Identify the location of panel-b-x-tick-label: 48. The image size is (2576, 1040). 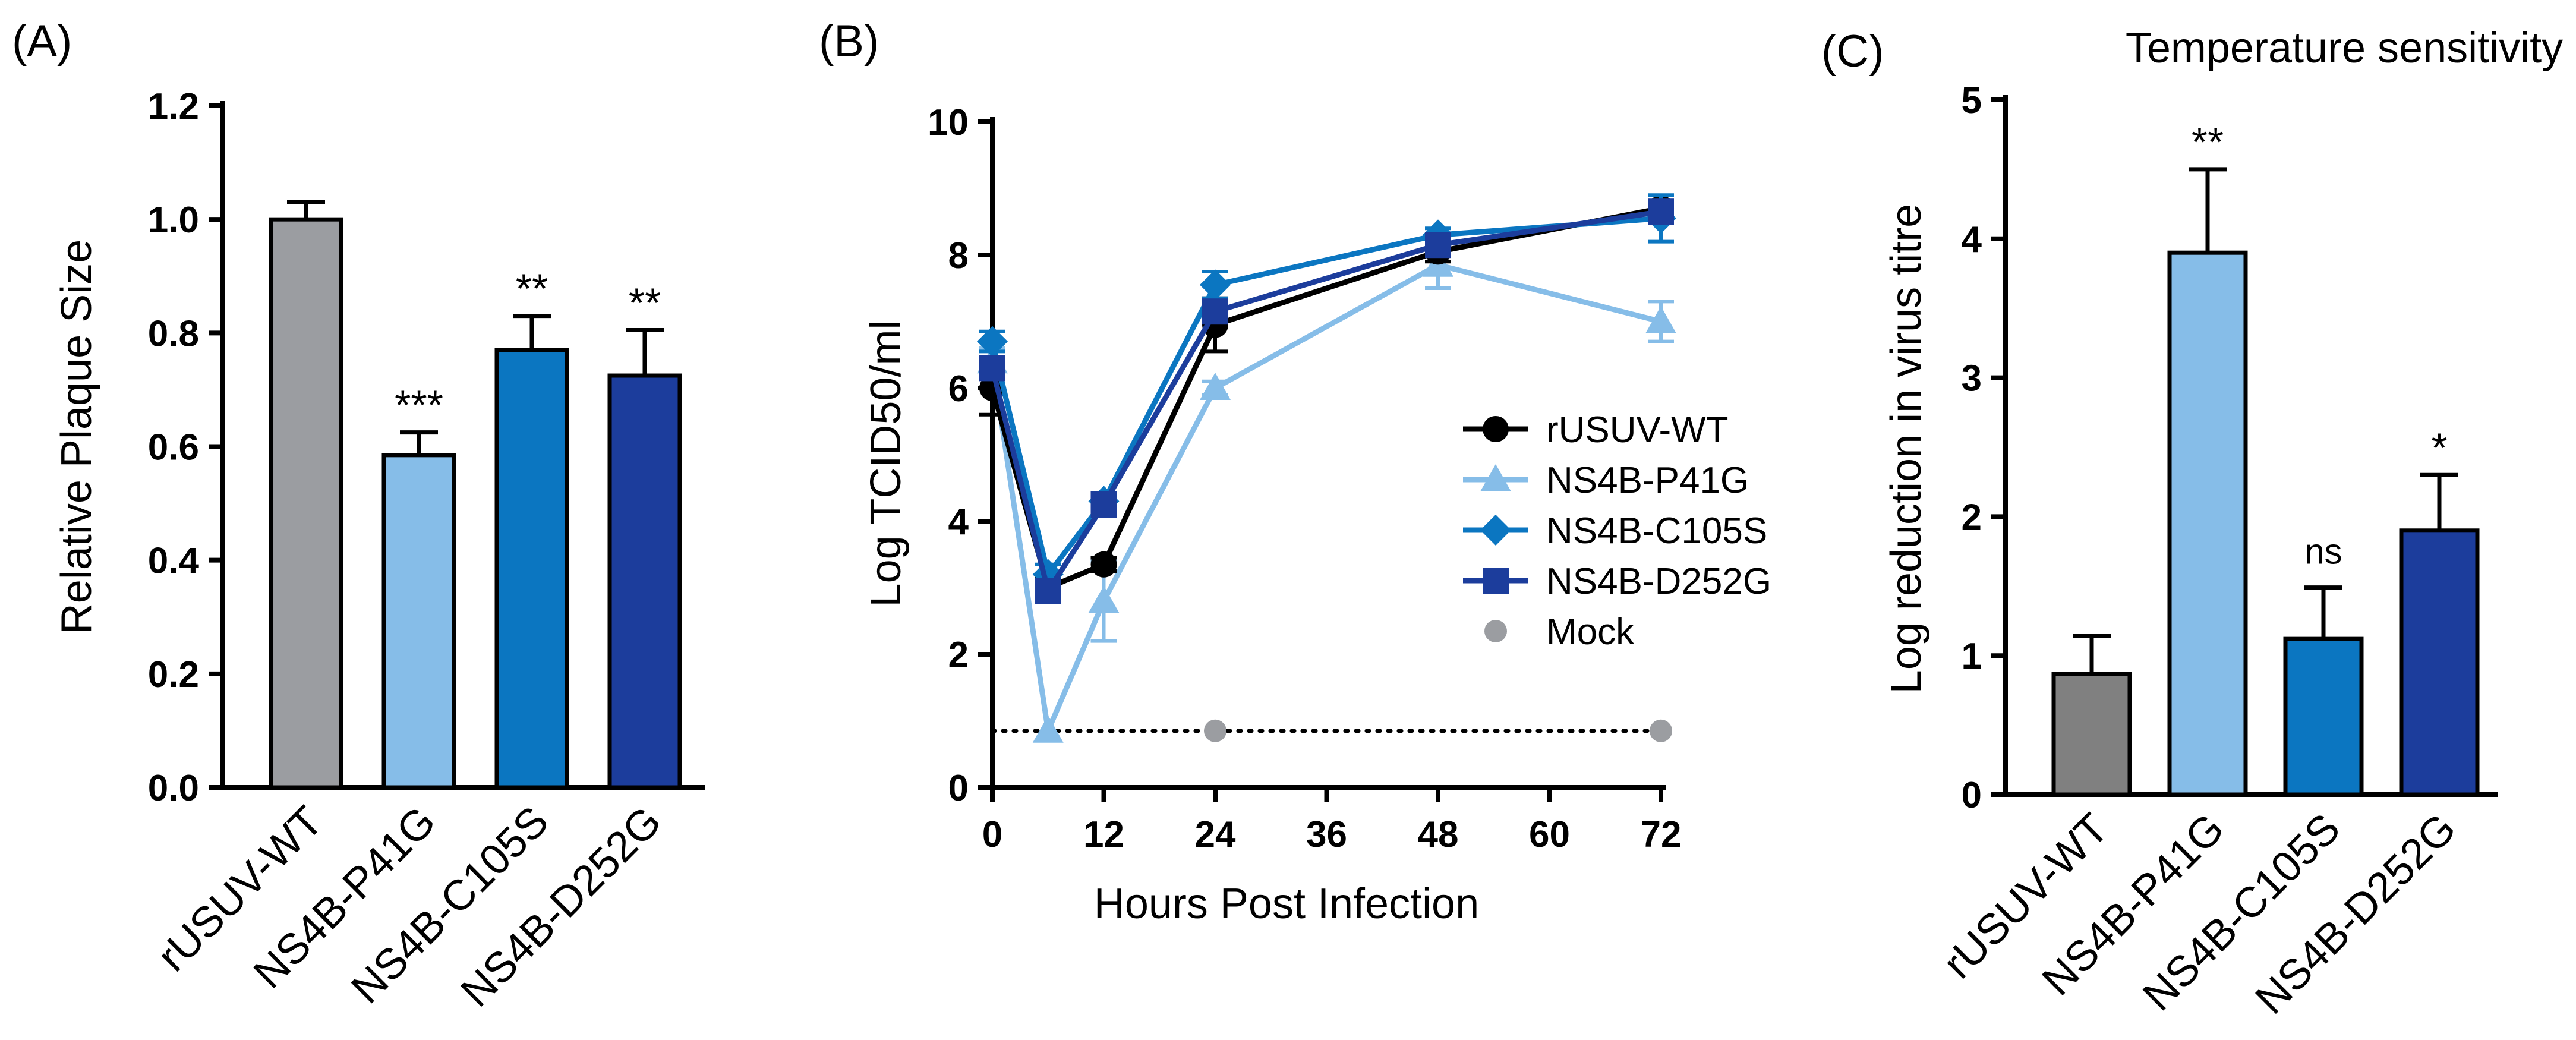
(1439, 834).